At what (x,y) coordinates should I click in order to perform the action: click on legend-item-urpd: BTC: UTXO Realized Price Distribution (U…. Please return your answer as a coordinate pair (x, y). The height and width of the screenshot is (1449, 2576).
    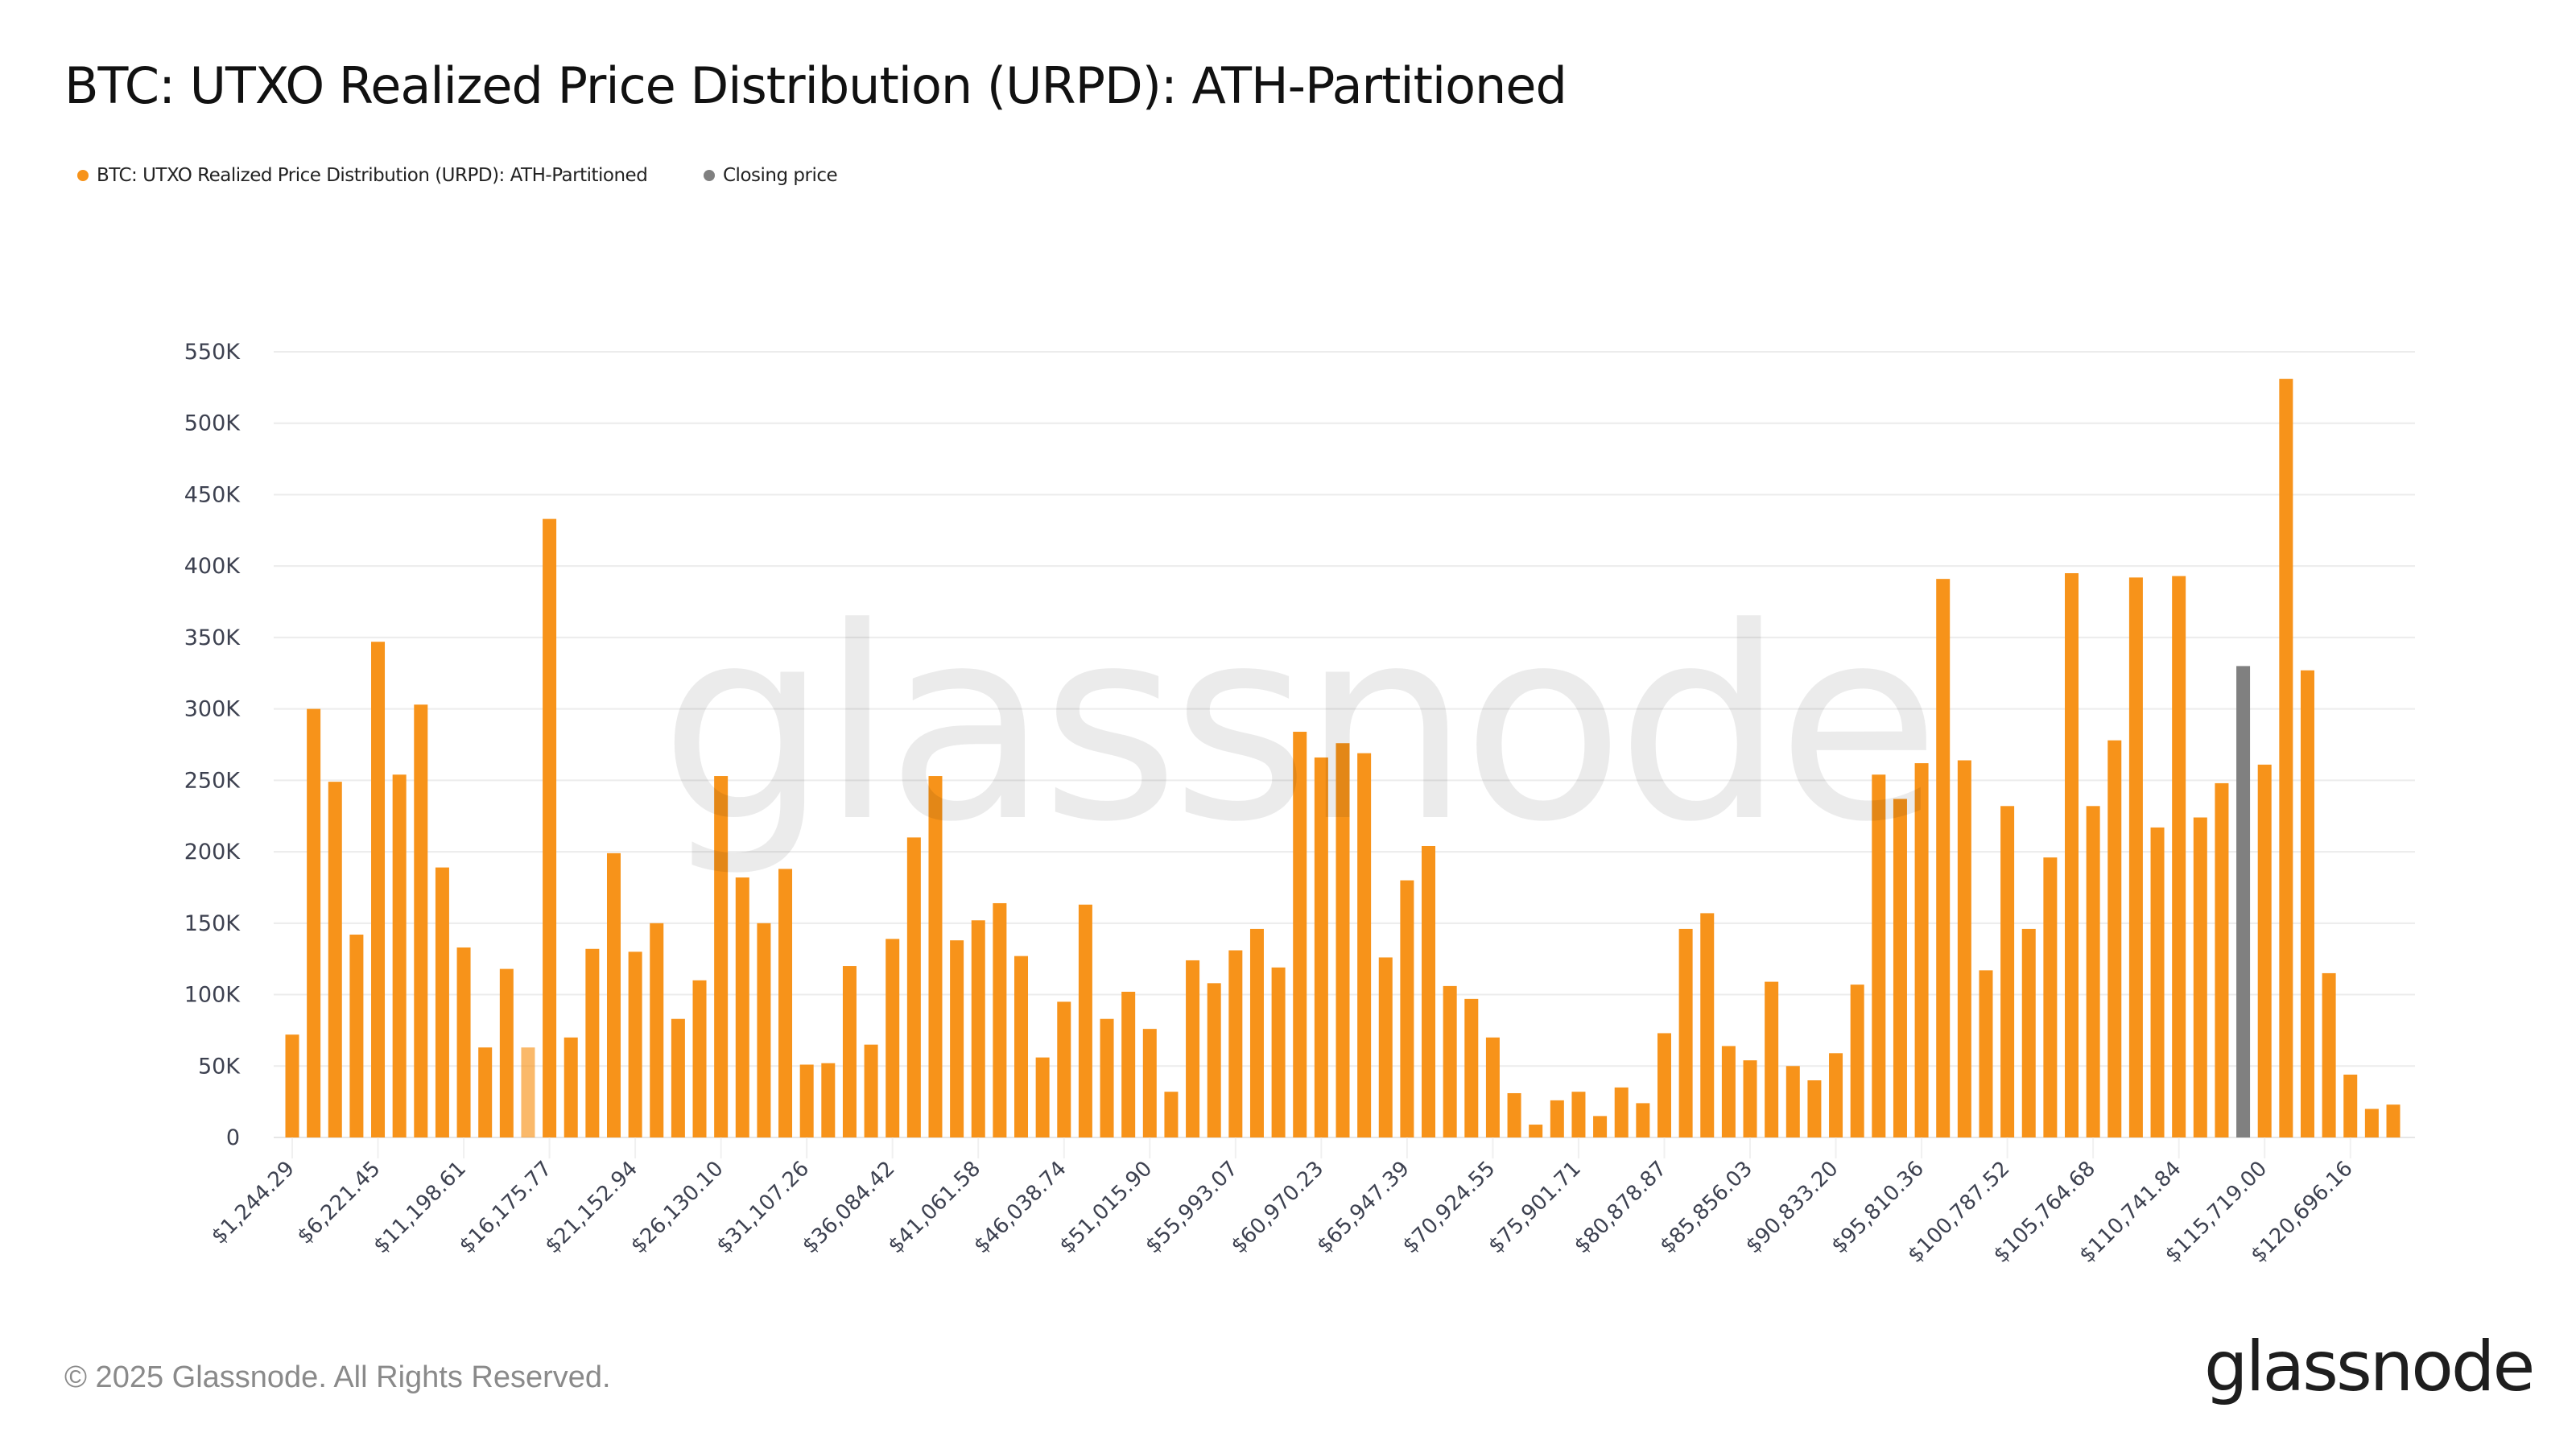
    Looking at the image, I should click on (362, 175).